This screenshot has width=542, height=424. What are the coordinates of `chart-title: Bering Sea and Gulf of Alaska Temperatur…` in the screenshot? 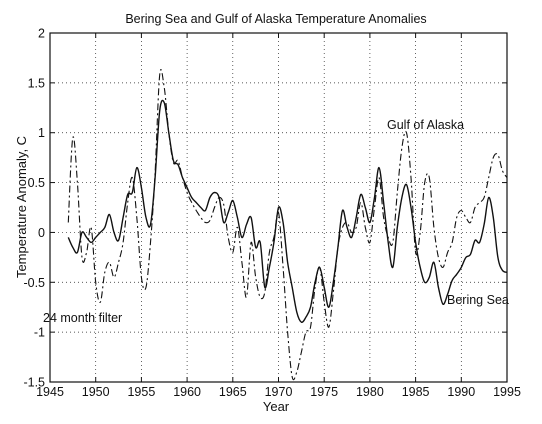 It's located at (275, 19).